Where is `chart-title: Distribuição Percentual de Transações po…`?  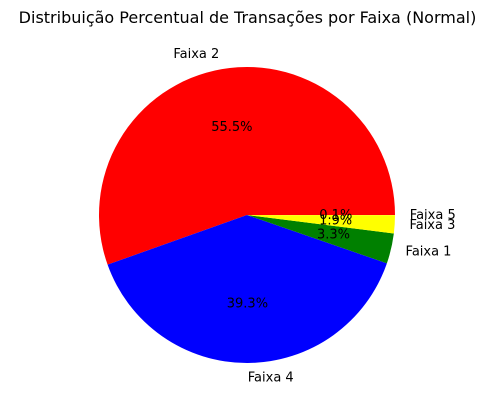
chart-title: Distribuição Percentual de Transações po… is located at coordinates (247, 17).